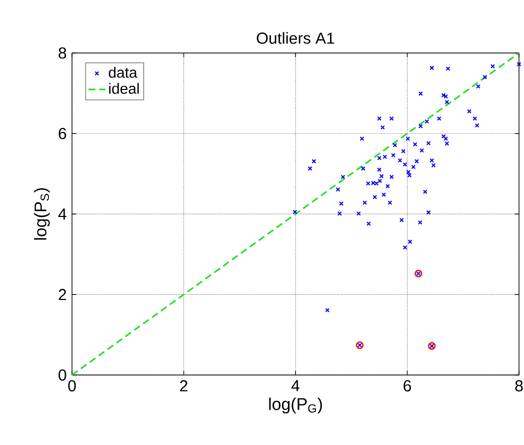 This screenshot has height=445, width=524. Describe the element at coordinates (62, 294) in the screenshot. I see `y-tick-label: 2` at that location.